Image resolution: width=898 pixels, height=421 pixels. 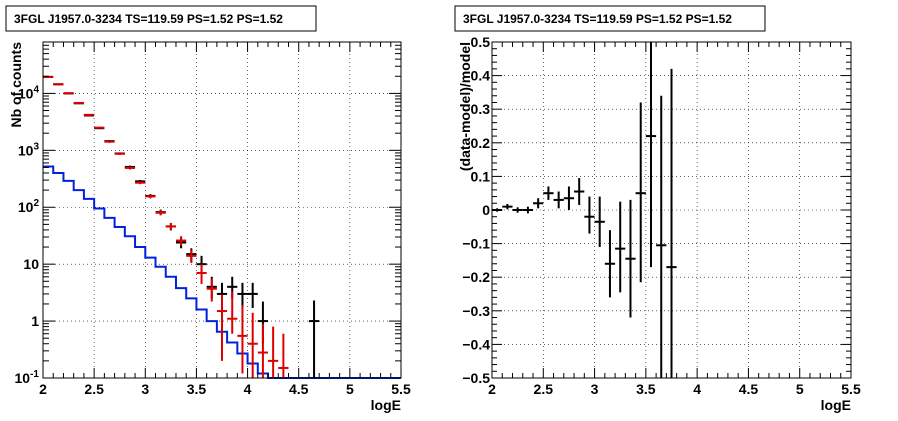 What do you see at coordinates (481, 76) in the screenshot?
I see `residual-y-tick-label: 0.4` at bounding box center [481, 76].